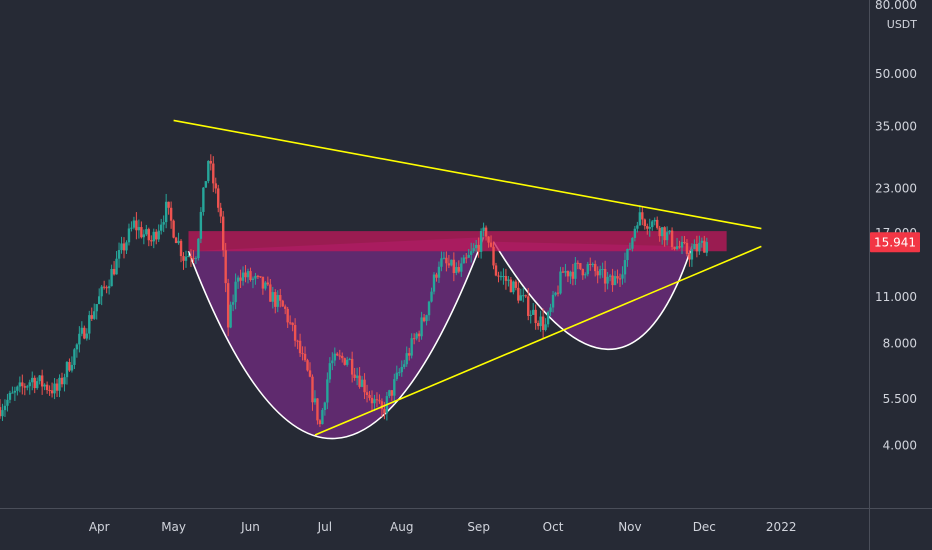  What do you see at coordinates (704, 527) in the screenshot?
I see `time-tick-label: Dec` at bounding box center [704, 527].